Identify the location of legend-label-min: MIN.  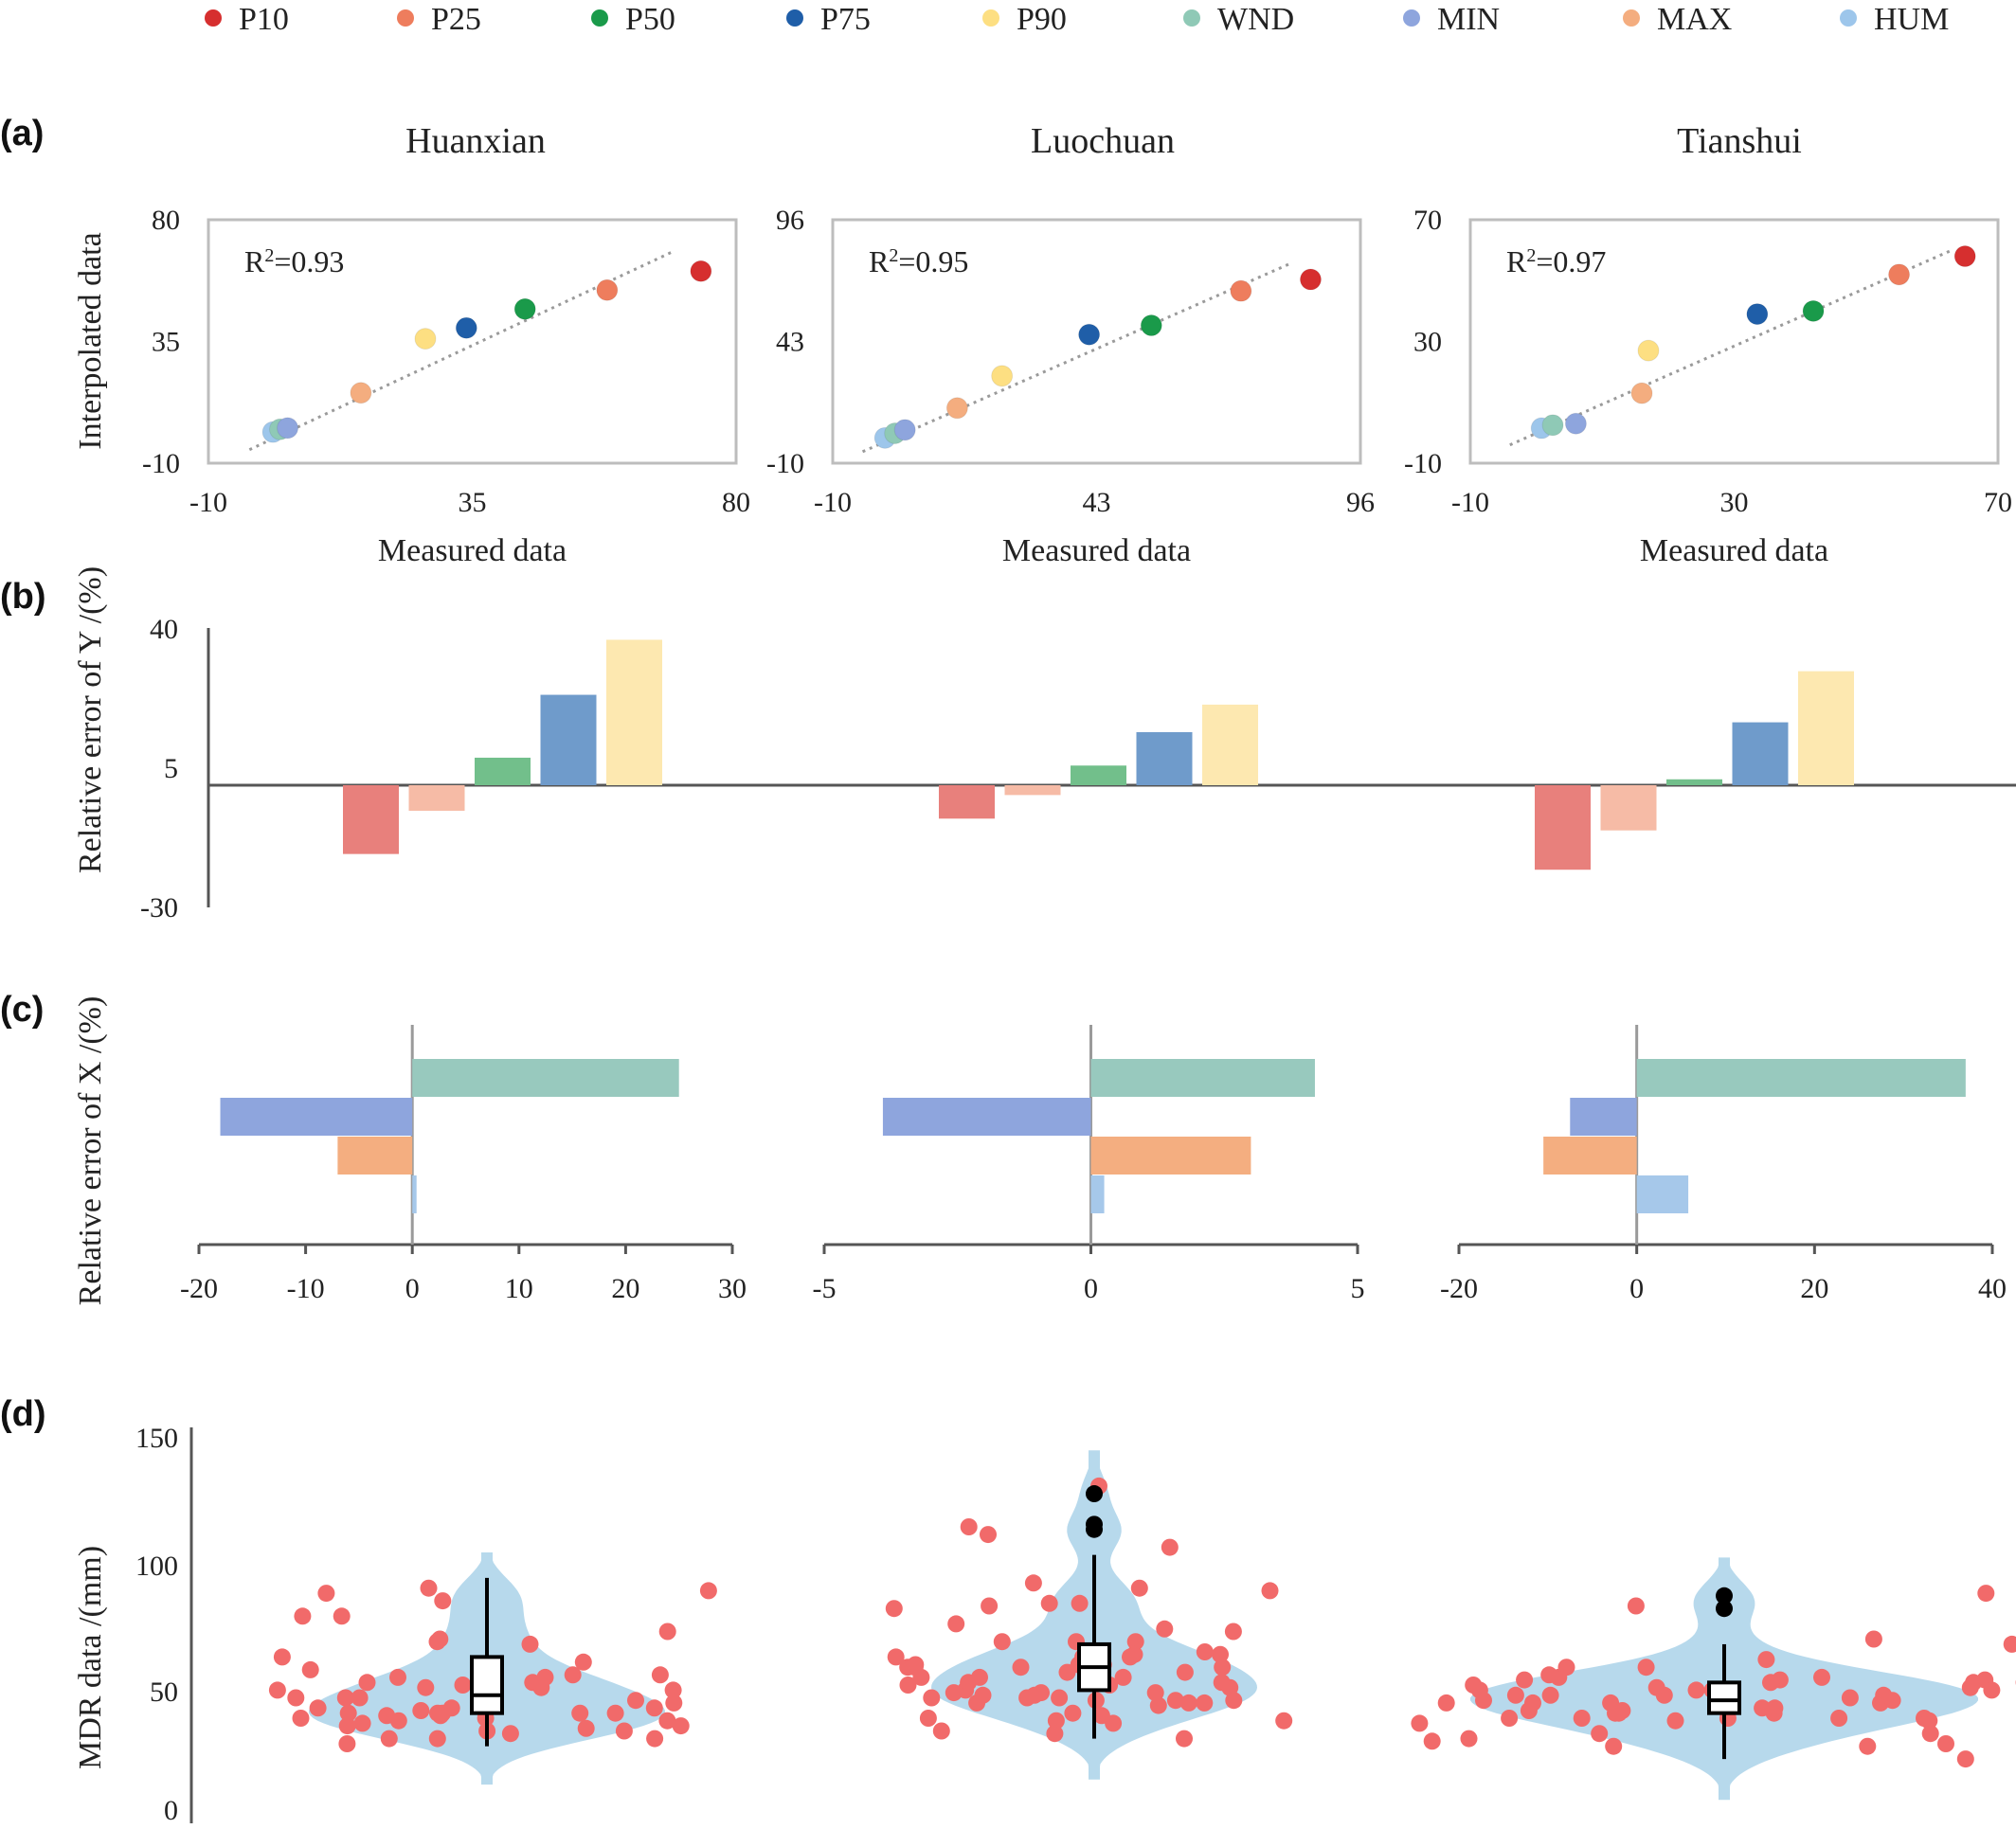
(1468, 19).